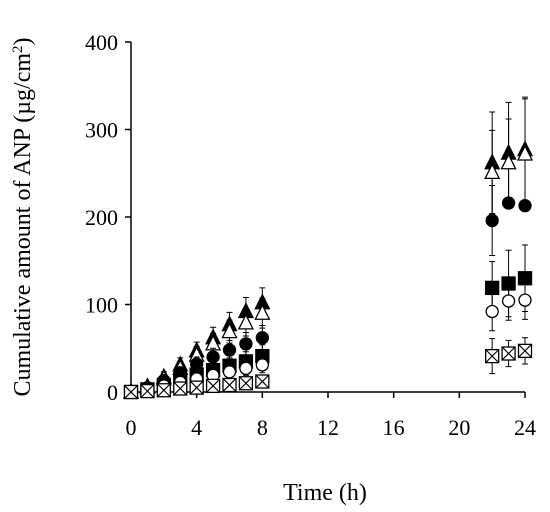 Image resolution: width=550 pixels, height=512 pixels. I want to click on x-axis-title: Time (h), so click(325, 493).